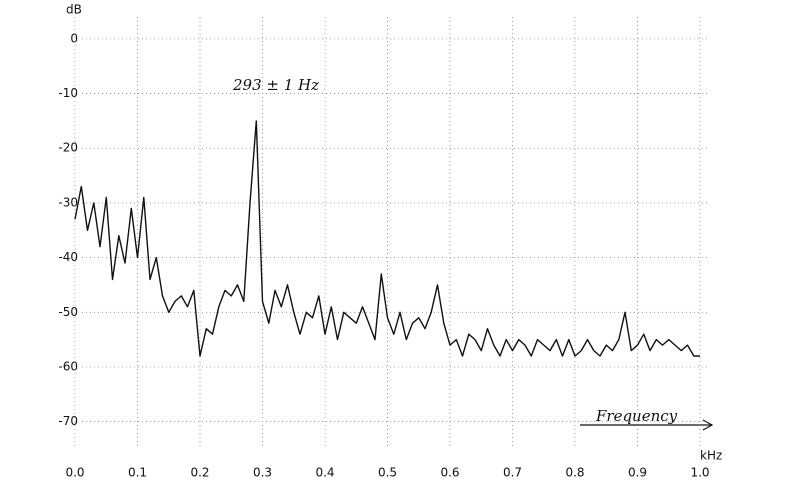 This screenshot has width=800, height=500. I want to click on peak-annotation: 293 ± 1 Hz, so click(275, 85).